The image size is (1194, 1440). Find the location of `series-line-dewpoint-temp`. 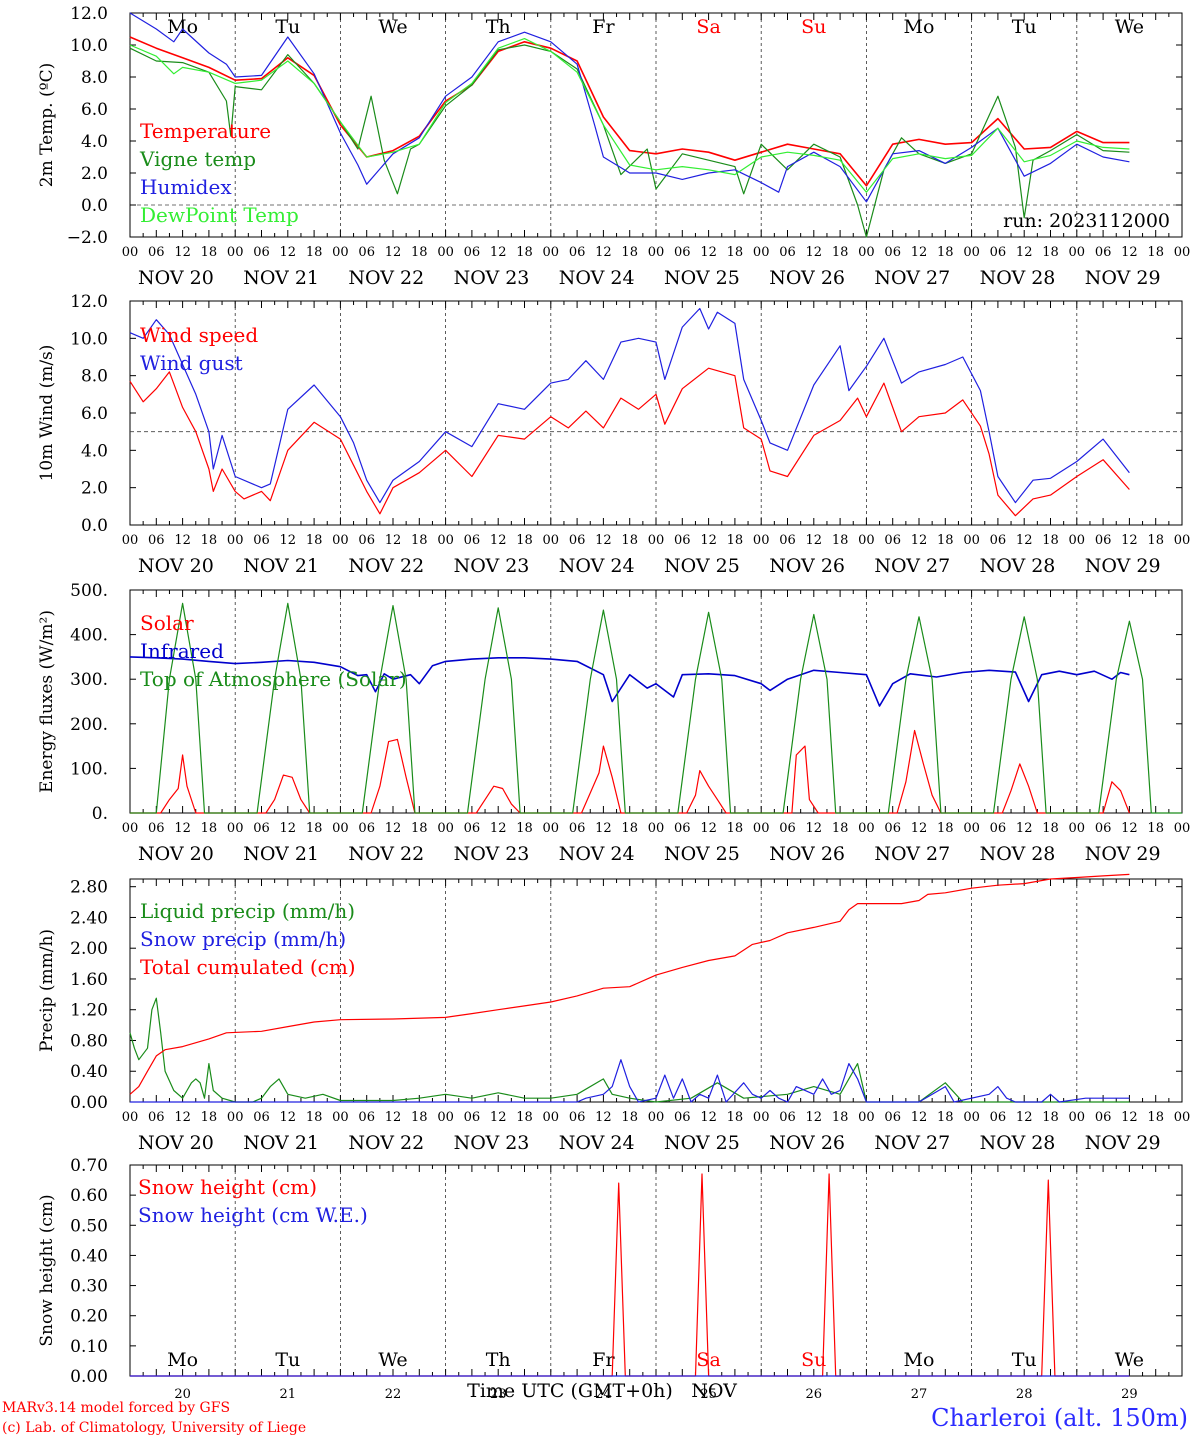

series-line-dewpoint-temp is located at coordinates (629, 115).